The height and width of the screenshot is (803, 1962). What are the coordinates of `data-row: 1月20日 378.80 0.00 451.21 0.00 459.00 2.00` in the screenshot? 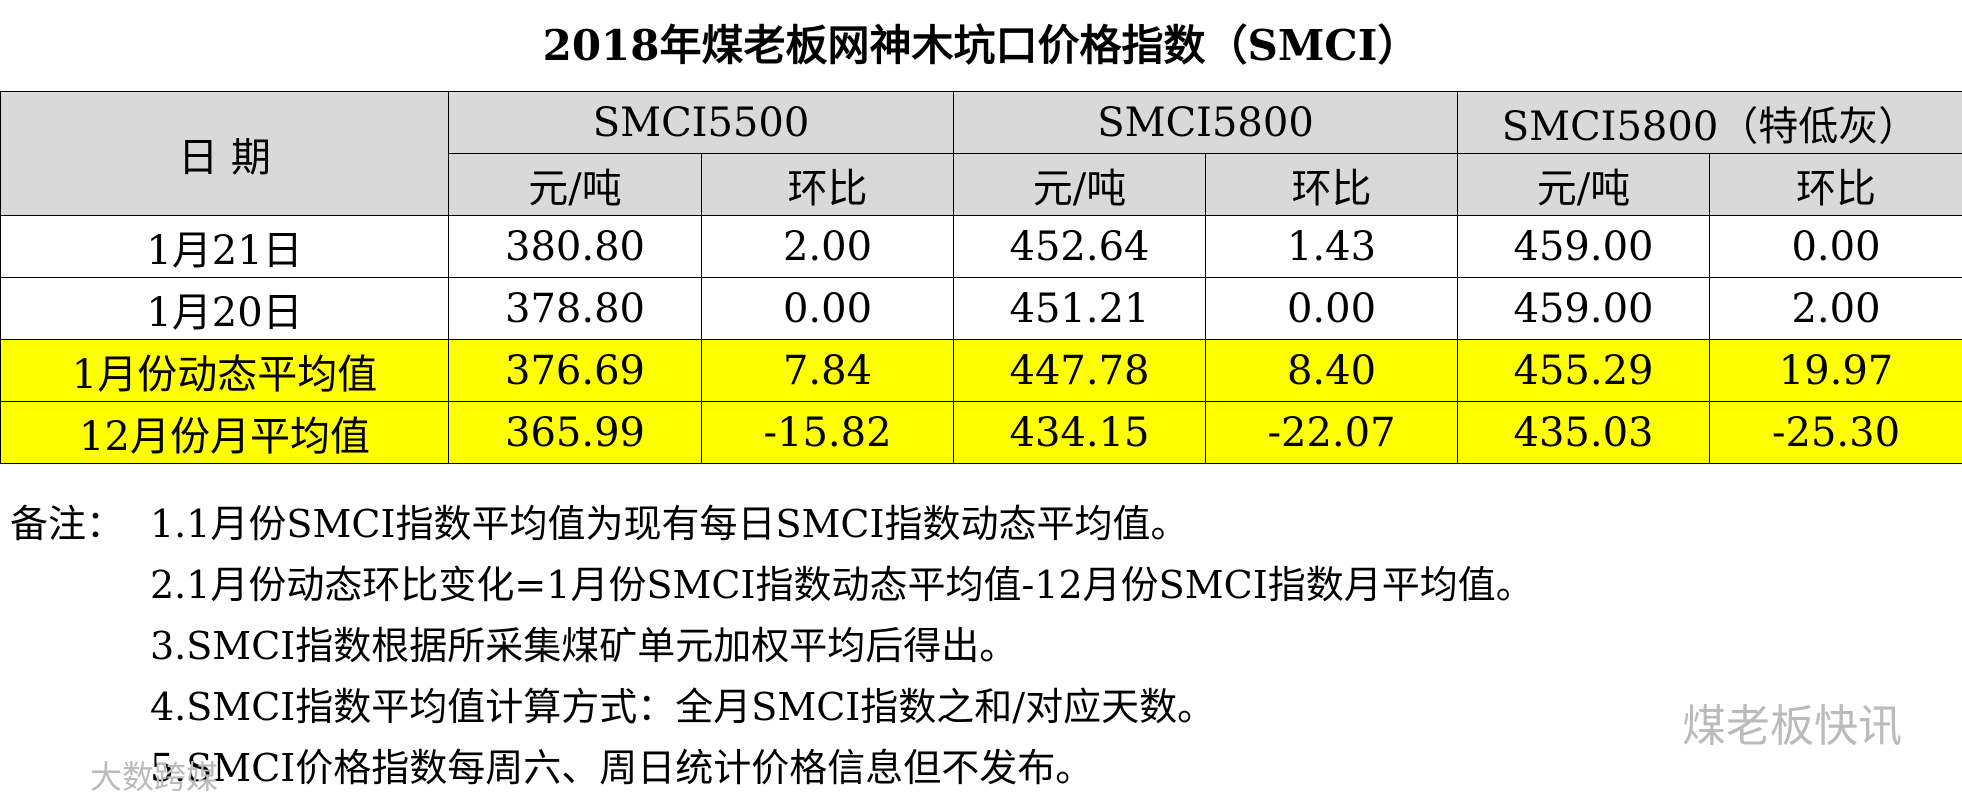 It's located at (981, 308).